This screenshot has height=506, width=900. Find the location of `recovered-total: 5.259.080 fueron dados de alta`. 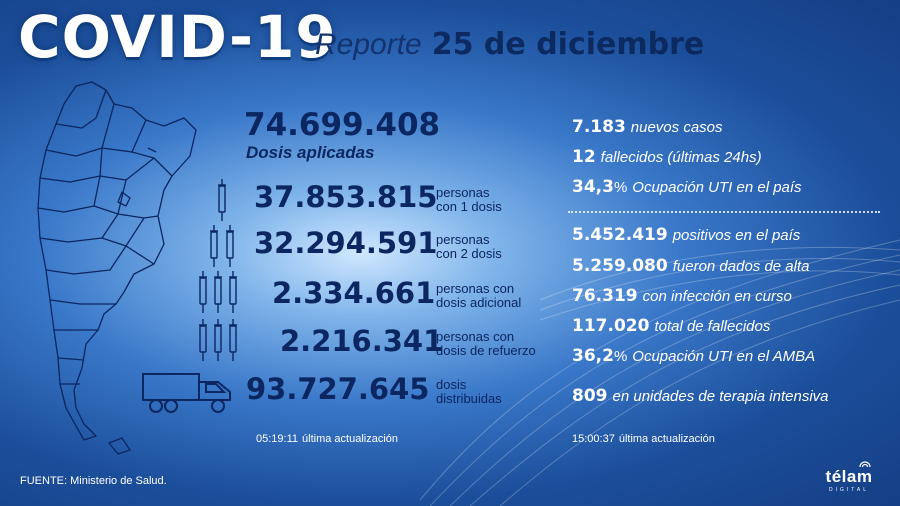

recovered-total: 5.259.080 fueron dados de alta is located at coordinates (691, 266).